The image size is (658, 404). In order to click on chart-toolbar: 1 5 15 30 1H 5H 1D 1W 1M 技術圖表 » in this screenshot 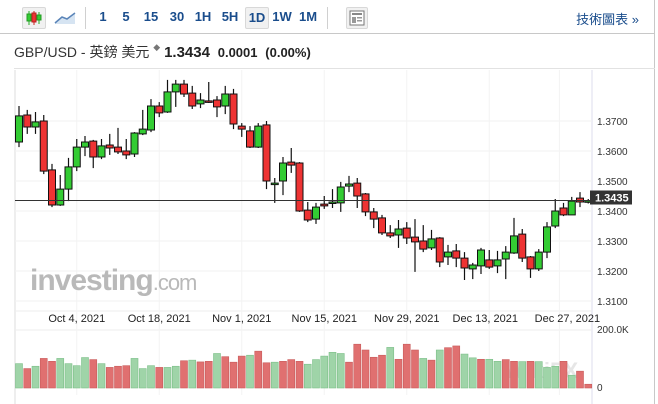, I will do `click(327, 17)`.